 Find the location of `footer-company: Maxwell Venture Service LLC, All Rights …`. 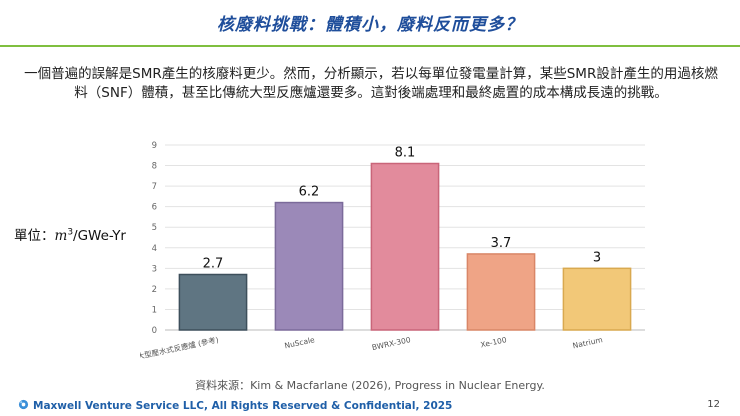

footer-company: Maxwell Venture Service LLC, All Rights … is located at coordinates (235, 405).